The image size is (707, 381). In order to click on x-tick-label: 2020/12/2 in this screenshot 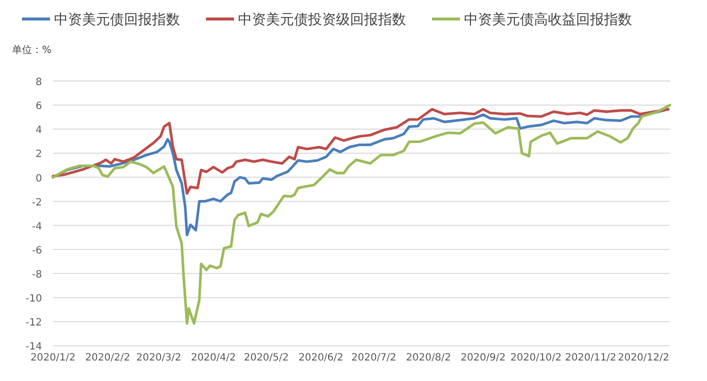, I will do `click(644, 358)`.